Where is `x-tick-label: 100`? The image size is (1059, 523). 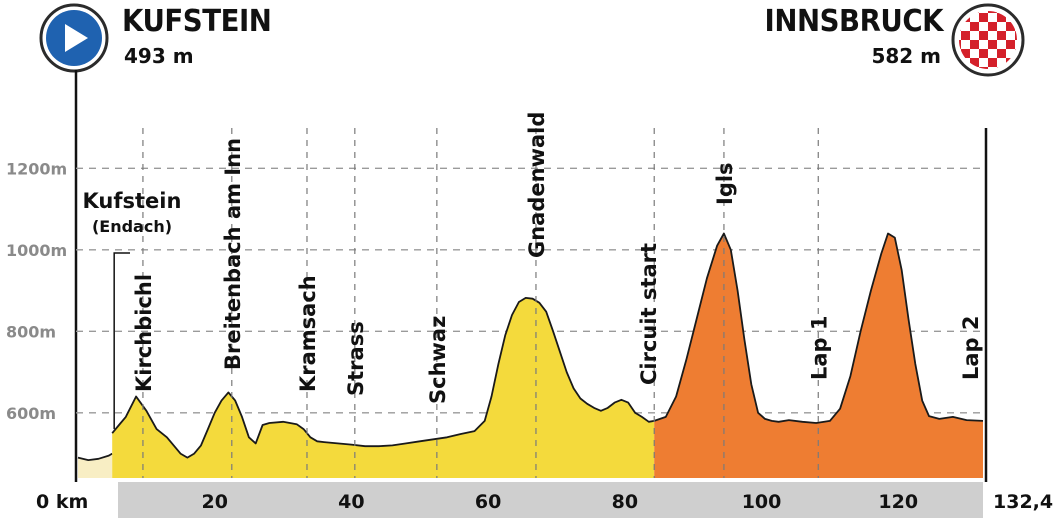 x-tick-label: 100 is located at coordinates (762, 502).